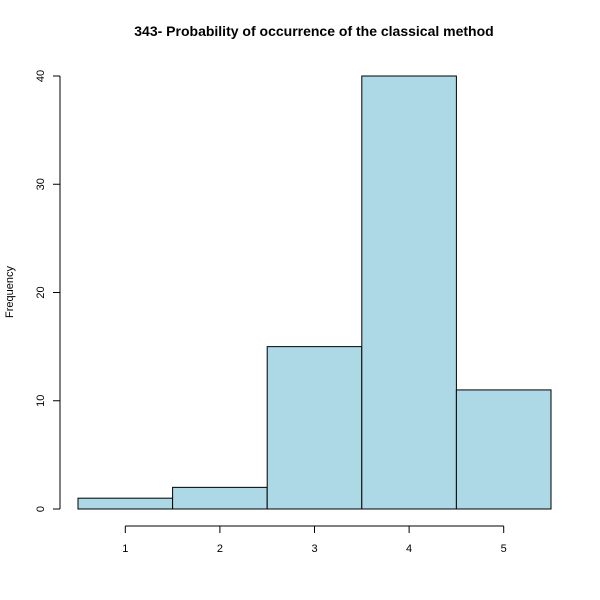  I want to click on x-tick-label: 1, so click(125, 549).